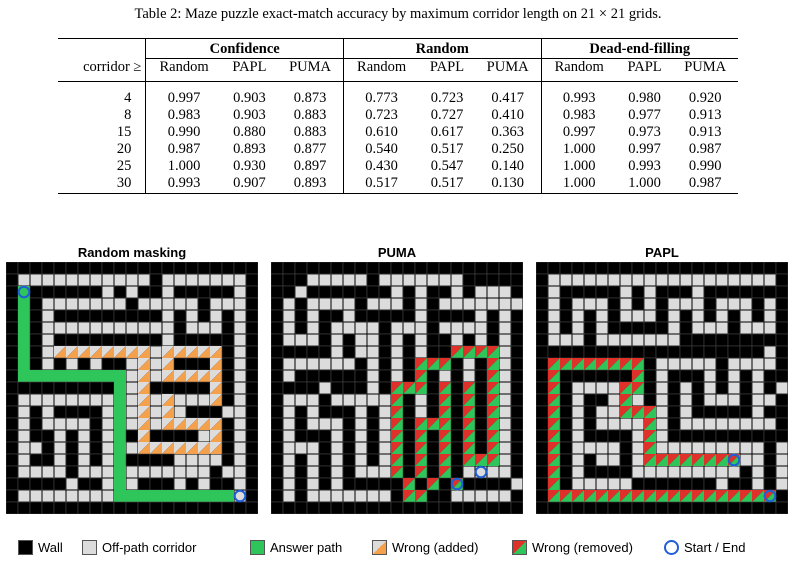 Image resolution: width=796 pixels, height=564 pixels. Describe the element at coordinates (578, 94) in the screenshot. I see `table-cell: 0.993` at that location.